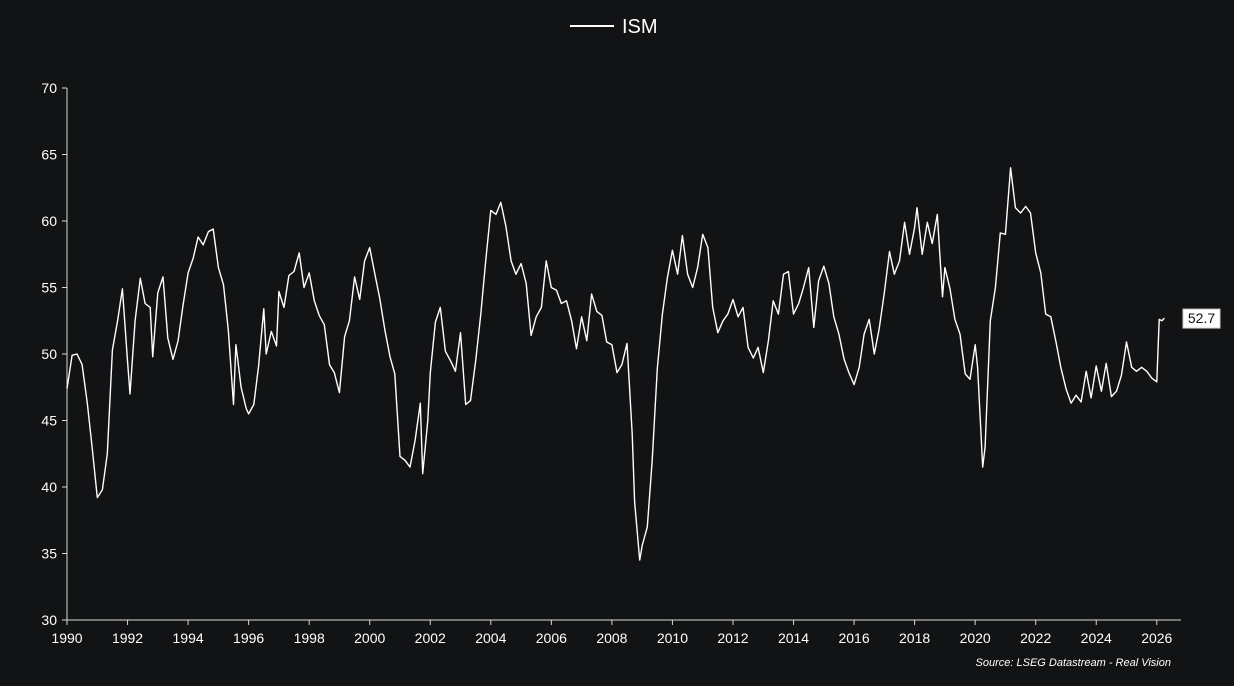 This screenshot has width=1234, height=686. Describe the element at coordinates (853, 638) in the screenshot. I see `x-tick-label: 2016` at that location.